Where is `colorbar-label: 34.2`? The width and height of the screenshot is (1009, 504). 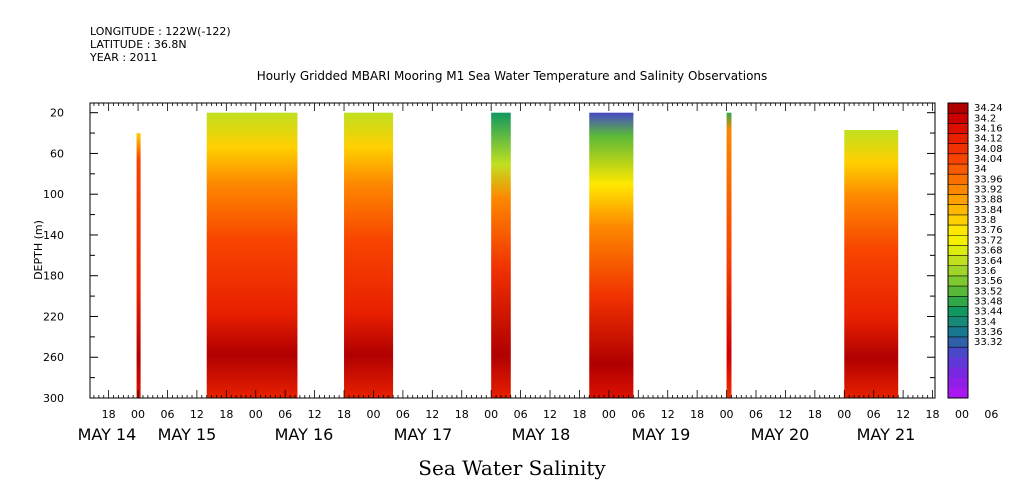
colorbar-label: 34.2 is located at coordinates (985, 118).